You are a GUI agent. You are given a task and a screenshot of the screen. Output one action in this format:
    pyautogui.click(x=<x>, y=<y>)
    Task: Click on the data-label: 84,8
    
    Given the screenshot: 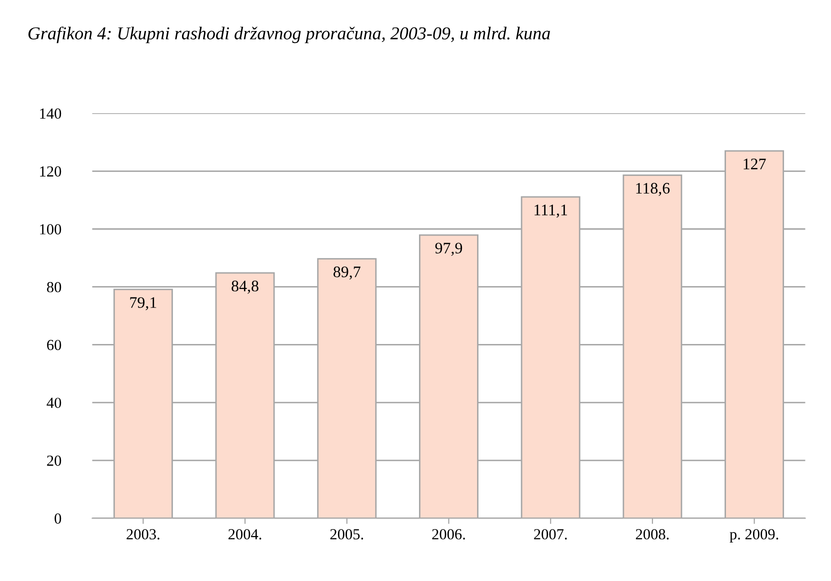 What is the action you would take?
    pyautogui.click(x=245, y=287)
    